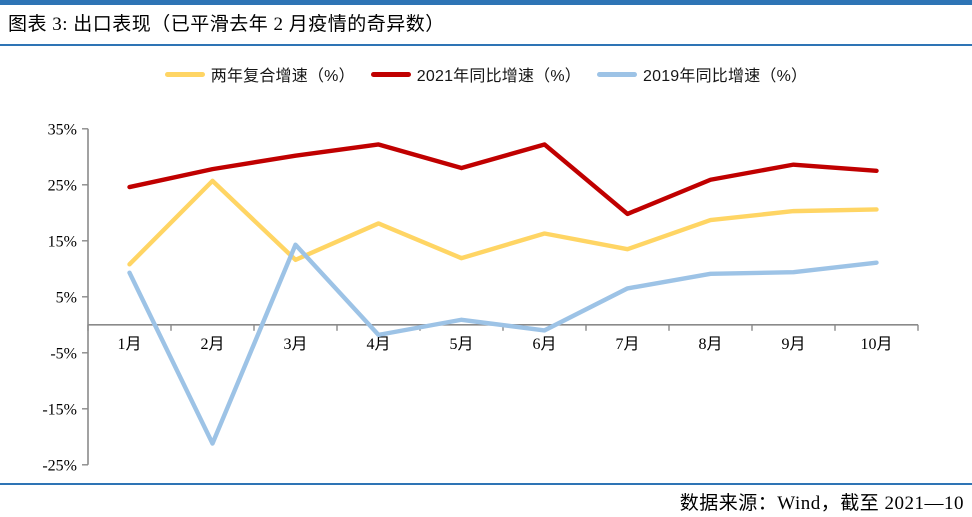 The image size is (972, 517). What do you see at coordinates (62, 129) in the screenshot?
I see `y-tick-label: 35%` at bounding box center [62, 129].